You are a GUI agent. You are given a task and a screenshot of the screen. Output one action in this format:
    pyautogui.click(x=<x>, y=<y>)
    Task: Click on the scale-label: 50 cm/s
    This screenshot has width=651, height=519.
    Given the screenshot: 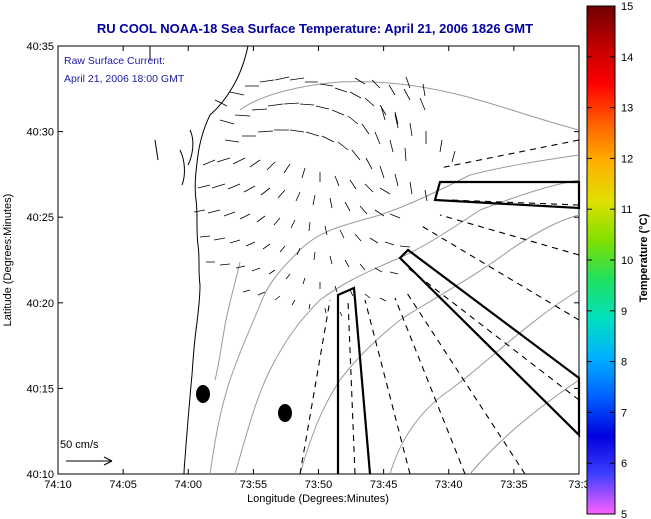 What is the action you would take?
    pyautogui.click(x=79, y=445)
    